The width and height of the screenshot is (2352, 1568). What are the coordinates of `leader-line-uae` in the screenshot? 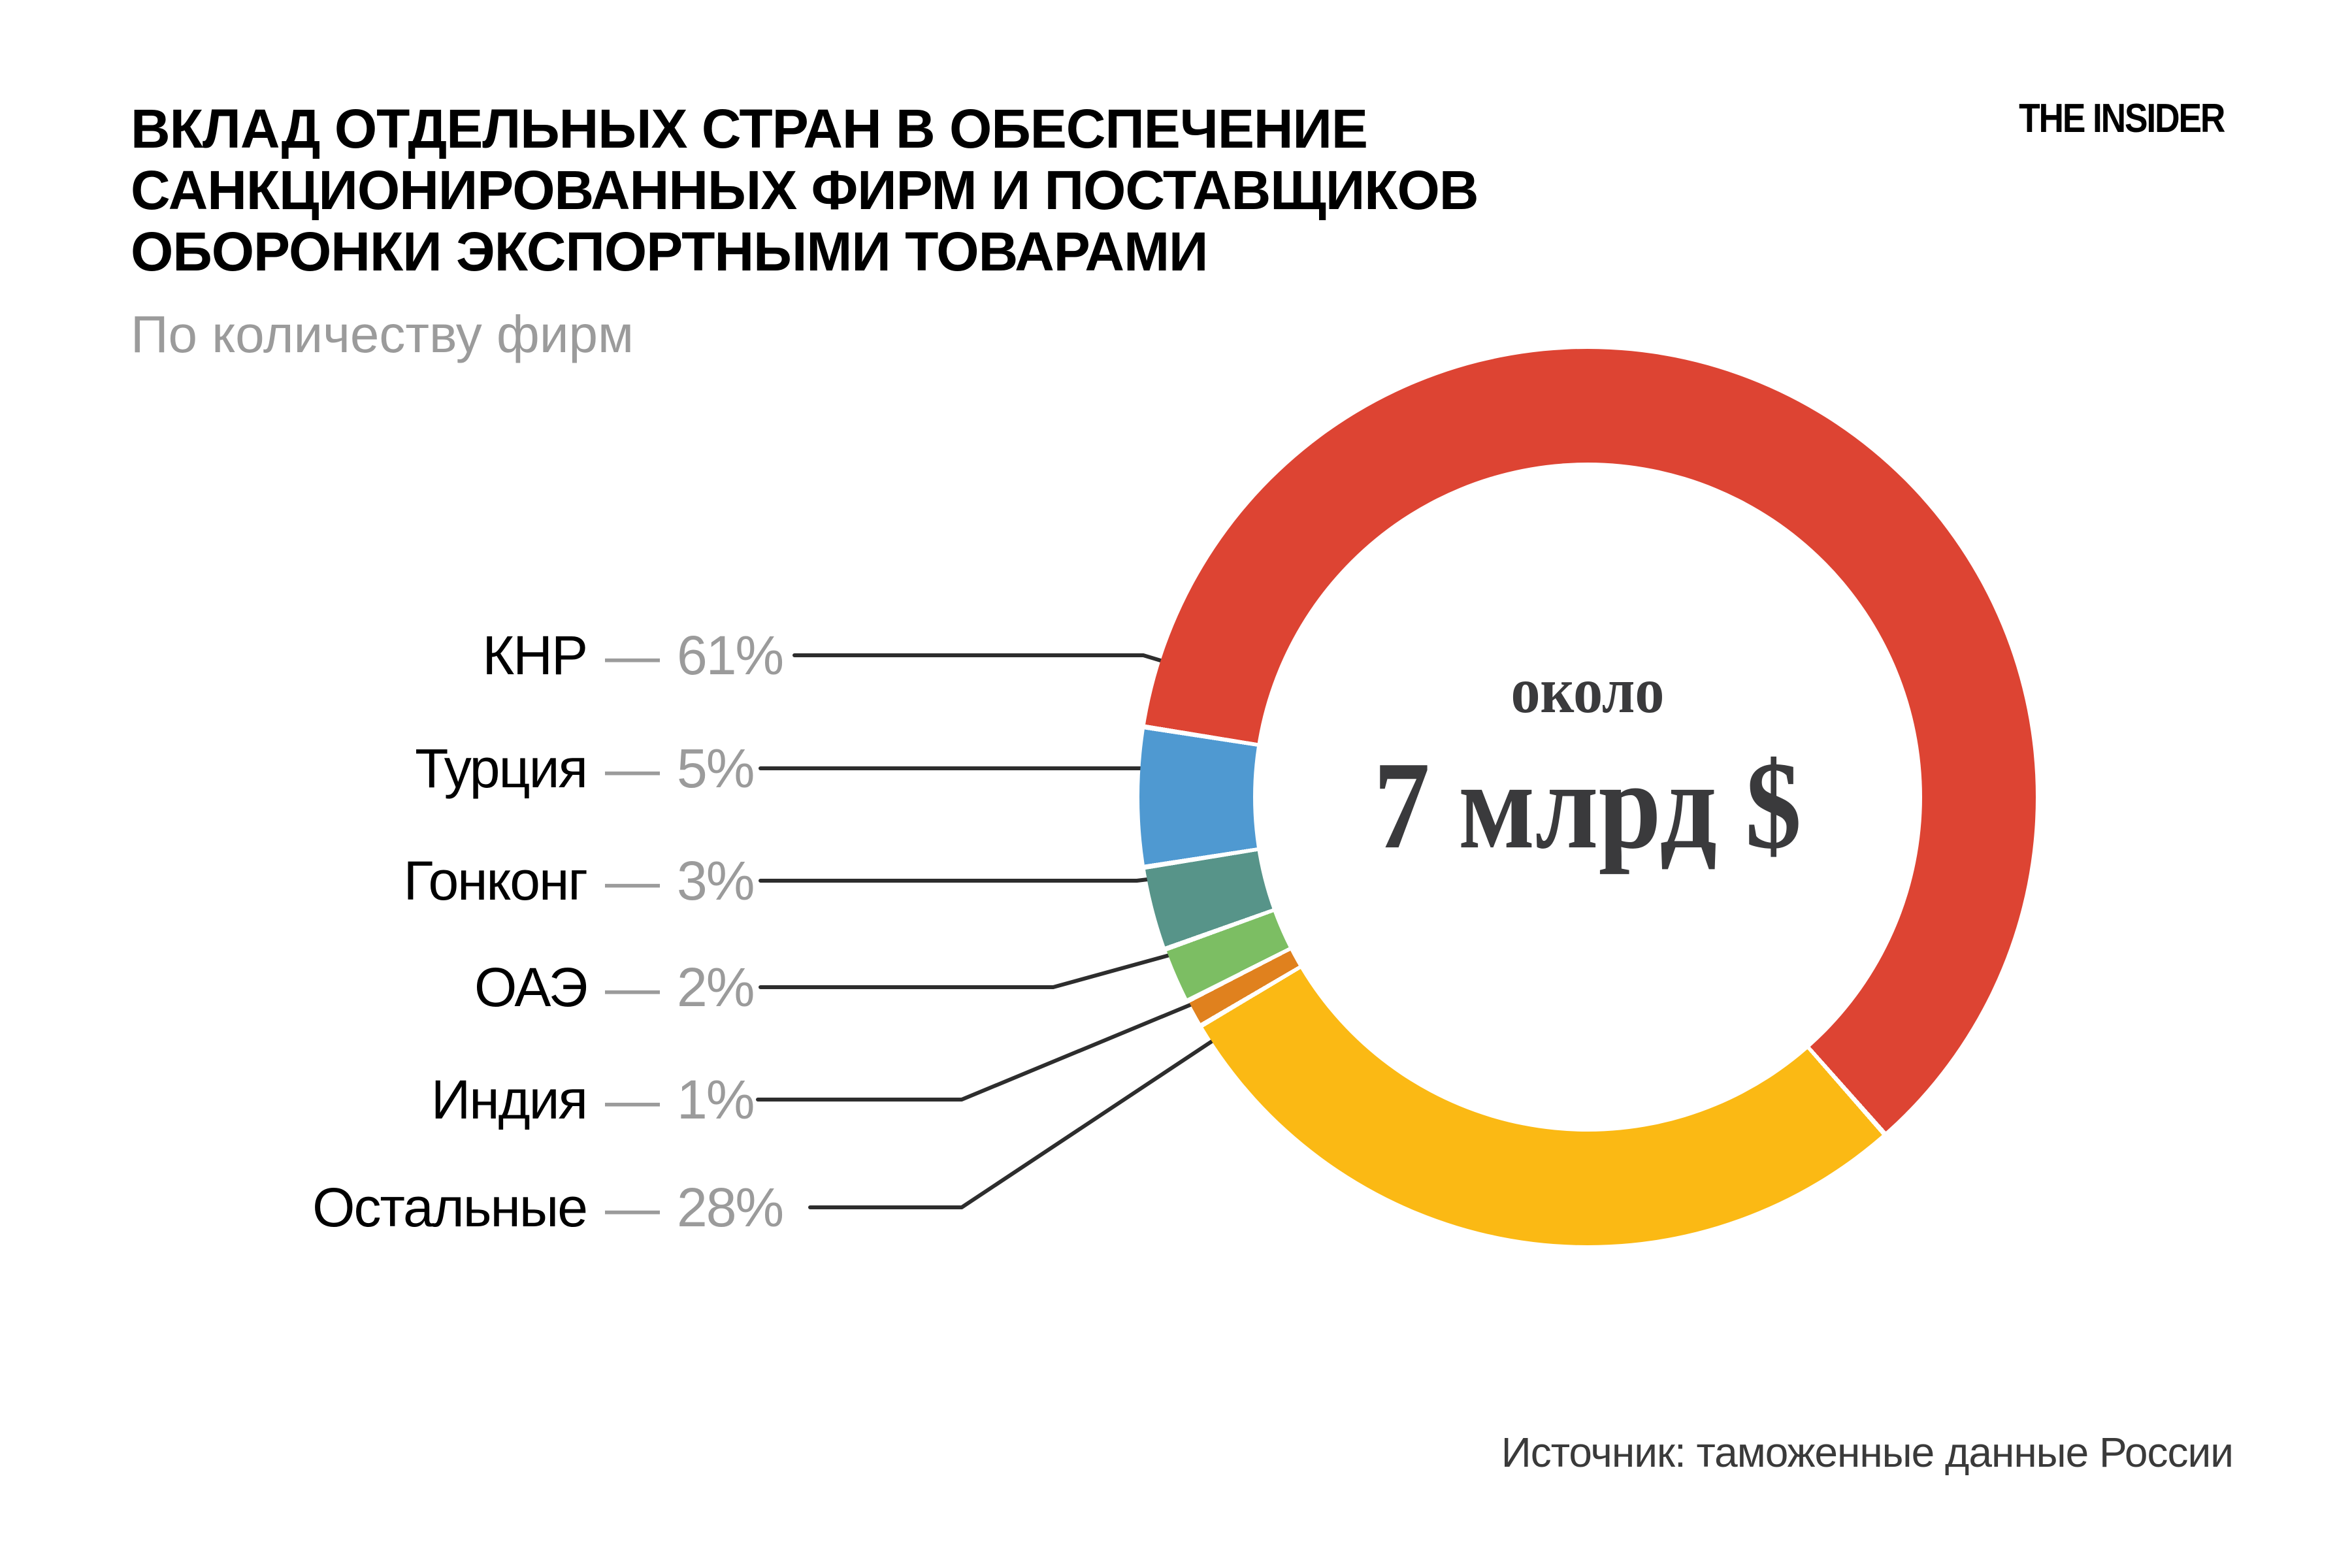 It's located at (996, 962).